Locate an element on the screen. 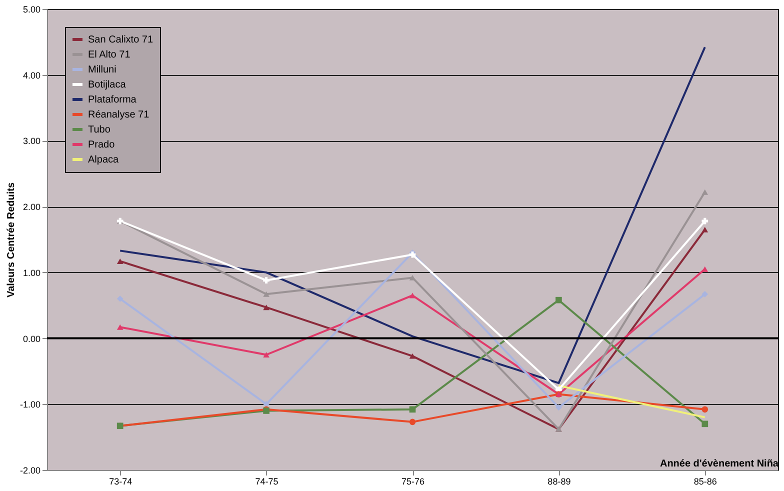 The width and height of the screenshot is (784, 491). legend-label: Plataforma is located at coordinates (112, 100).